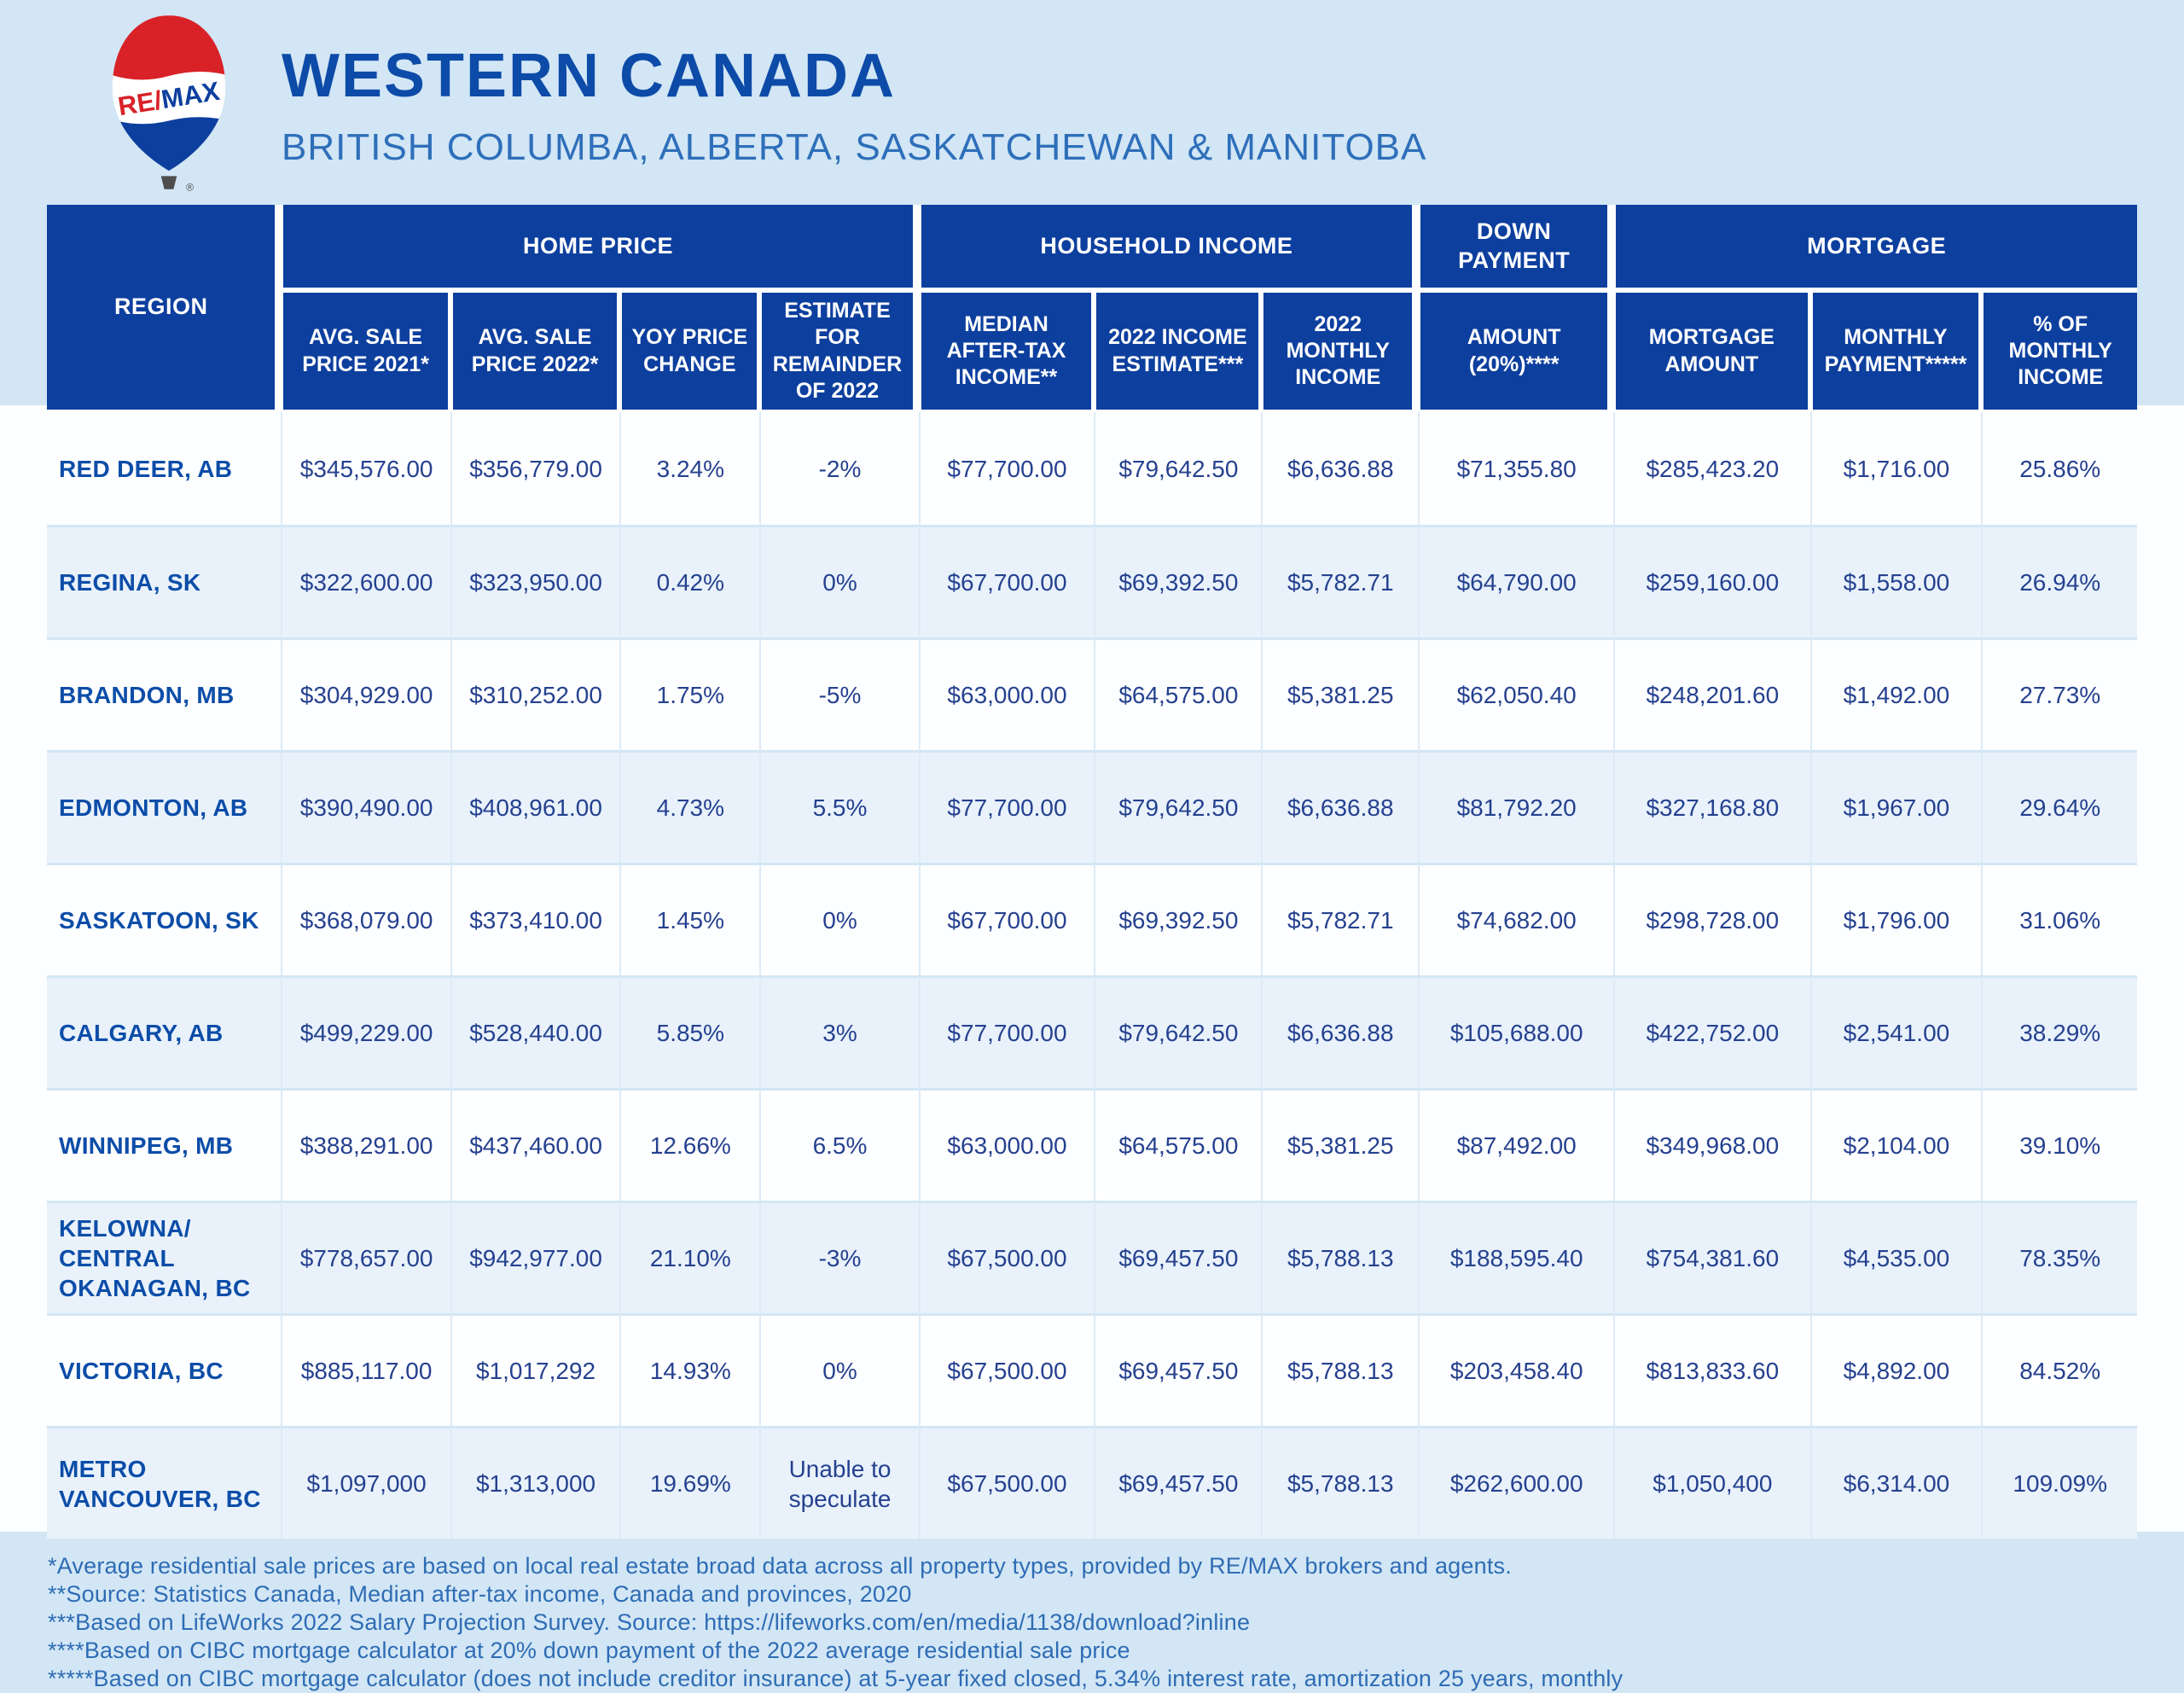 The height and width of the screenshot is (1693, 2184). What do you see at coordinates (1896, 1482) in the screenshot?
I see `value-cell: $6,314.00` at bounding box center [1896, 1482].